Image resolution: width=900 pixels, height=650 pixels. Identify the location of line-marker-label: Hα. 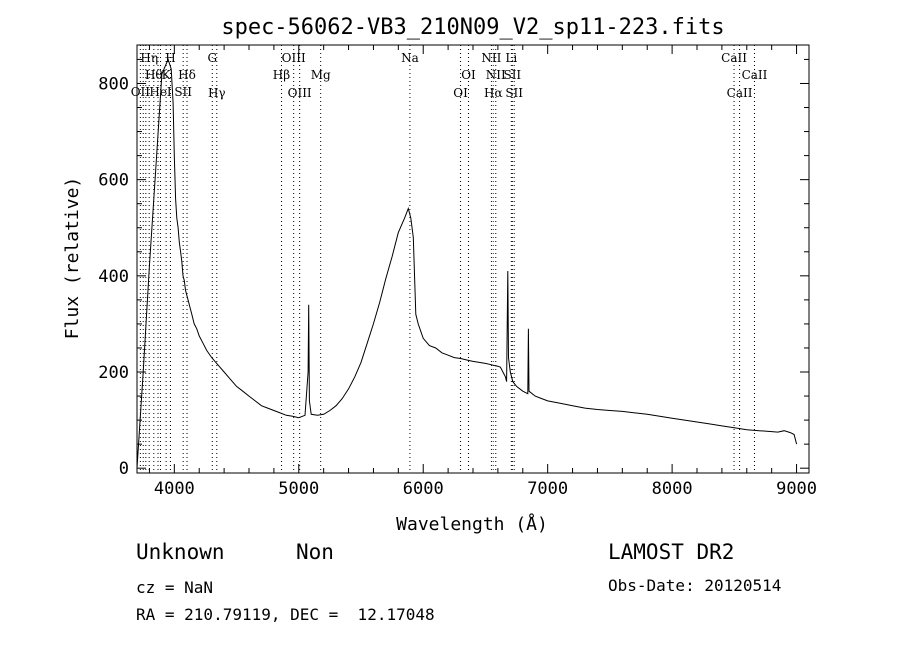
(493, 93).